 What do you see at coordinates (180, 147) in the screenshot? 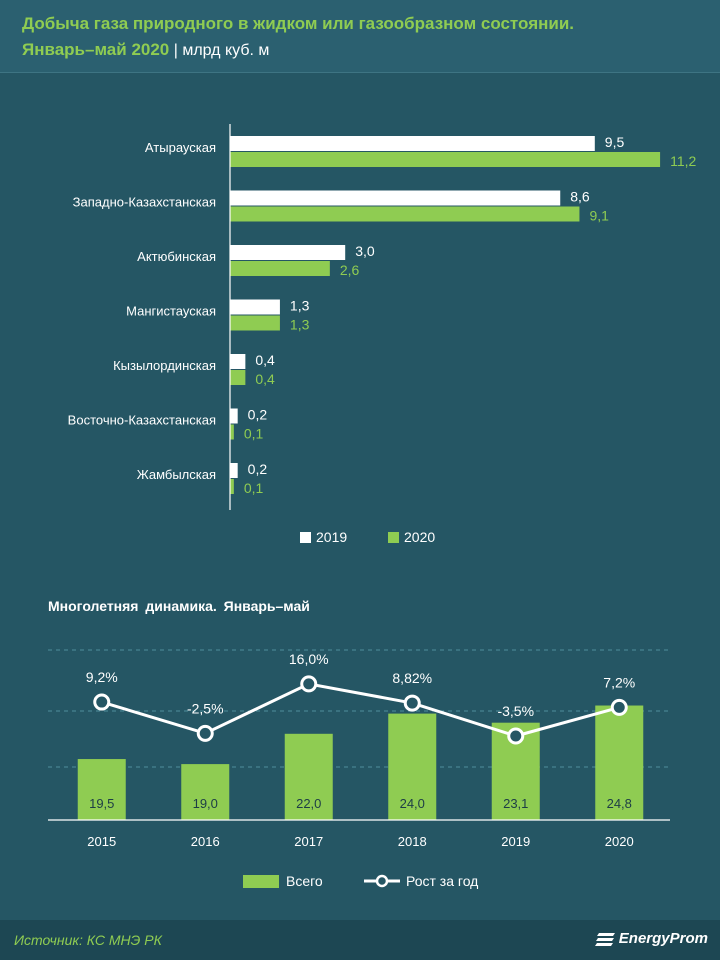
I see `category-label: Атырауская` at bounding box center [180, 147].